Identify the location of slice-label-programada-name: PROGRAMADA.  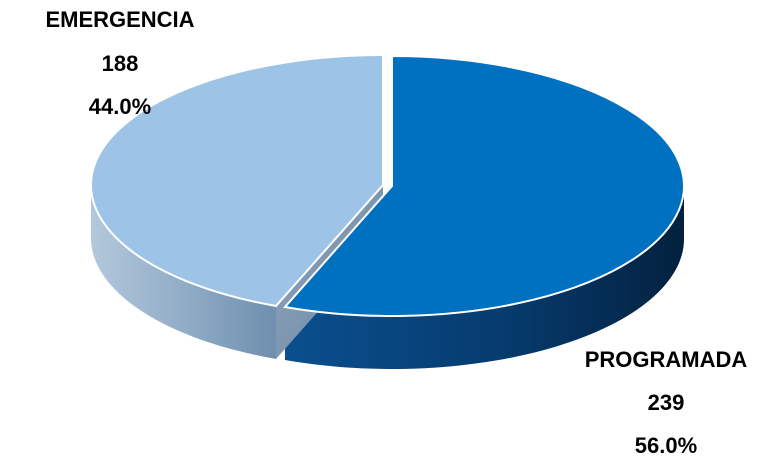
(666, 359).